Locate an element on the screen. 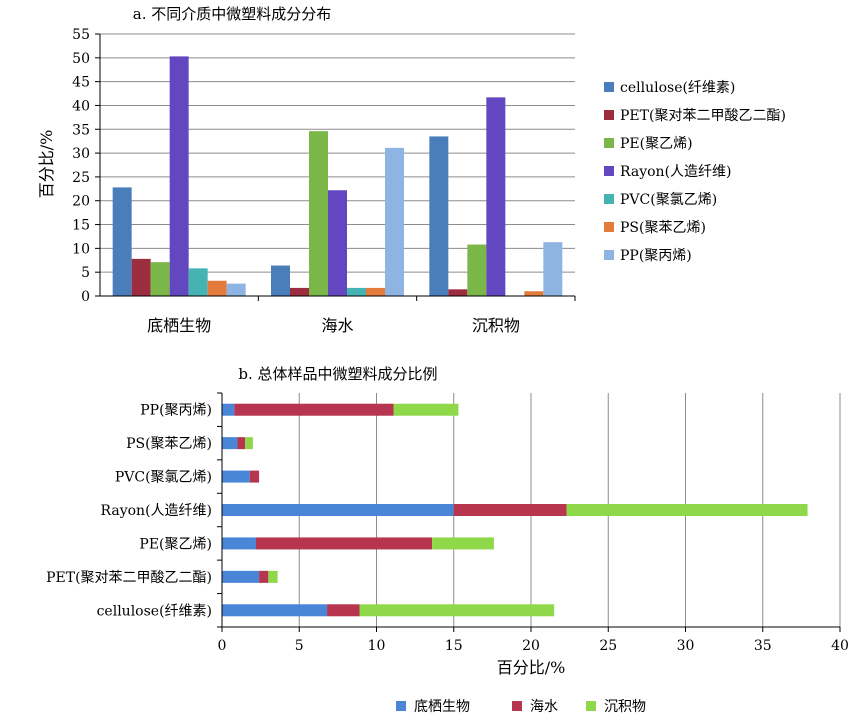  chart-b-x-tick-label: 25 is located at coordinates (608, 646).